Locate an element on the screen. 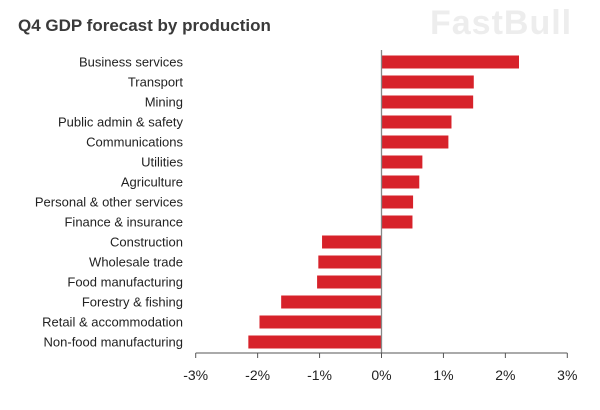 This screenshot has height=410, width=600. category-label: Public admin & safety is located at coordinates (121, 122).